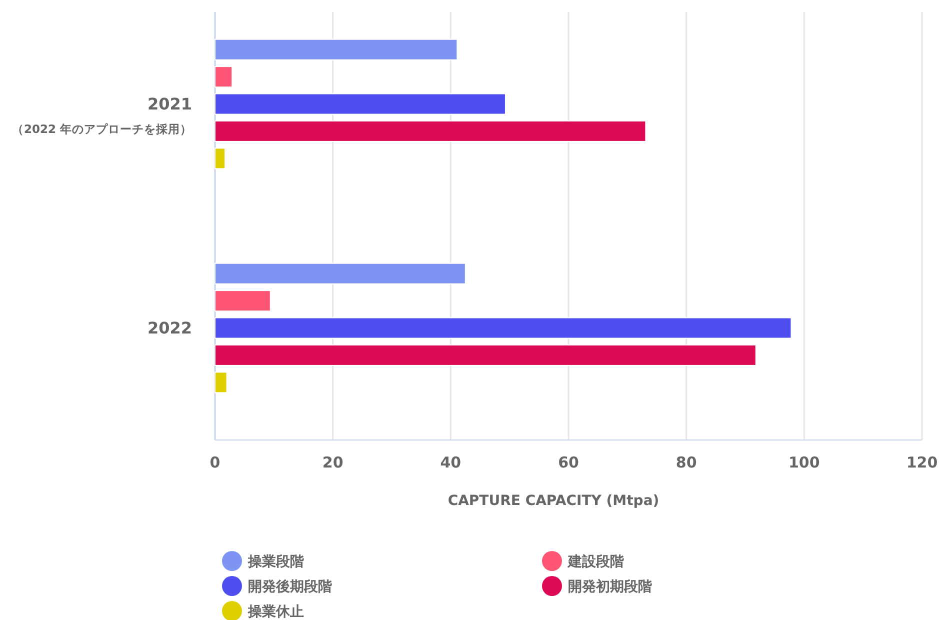 The width and height of the screenshot is (939, 620). I want to click on x-tick-label: 60, so click(568, 462).